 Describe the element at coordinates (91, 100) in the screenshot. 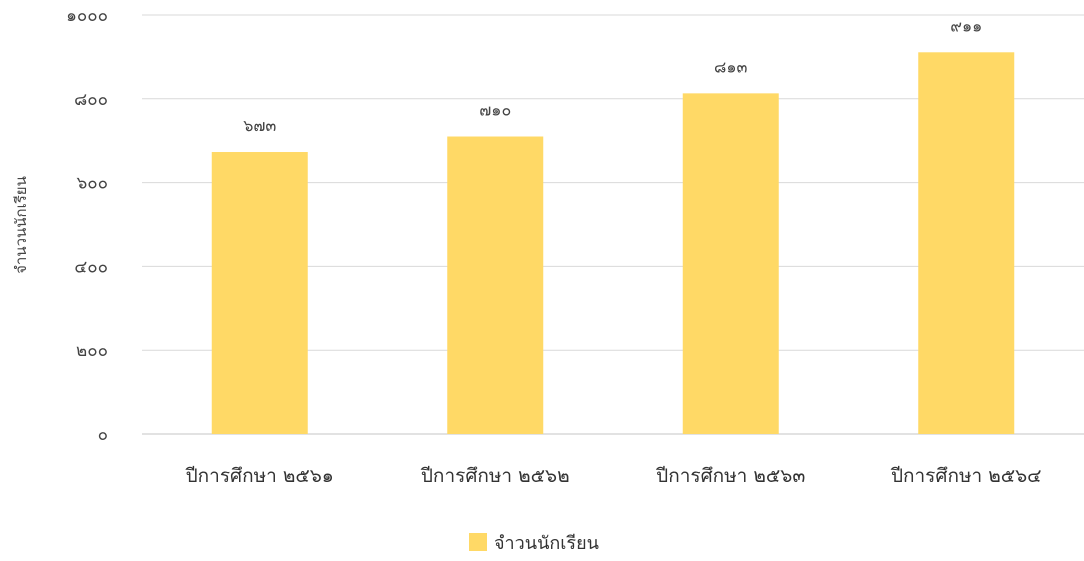

I see `y-tick-label: ๘๐๐` at that location.